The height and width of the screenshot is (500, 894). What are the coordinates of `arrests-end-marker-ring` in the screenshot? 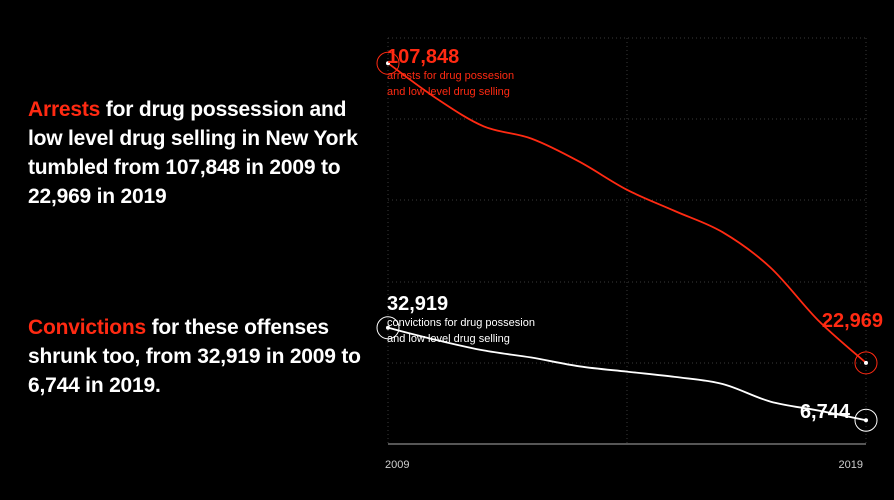 It's located at (866, 363).